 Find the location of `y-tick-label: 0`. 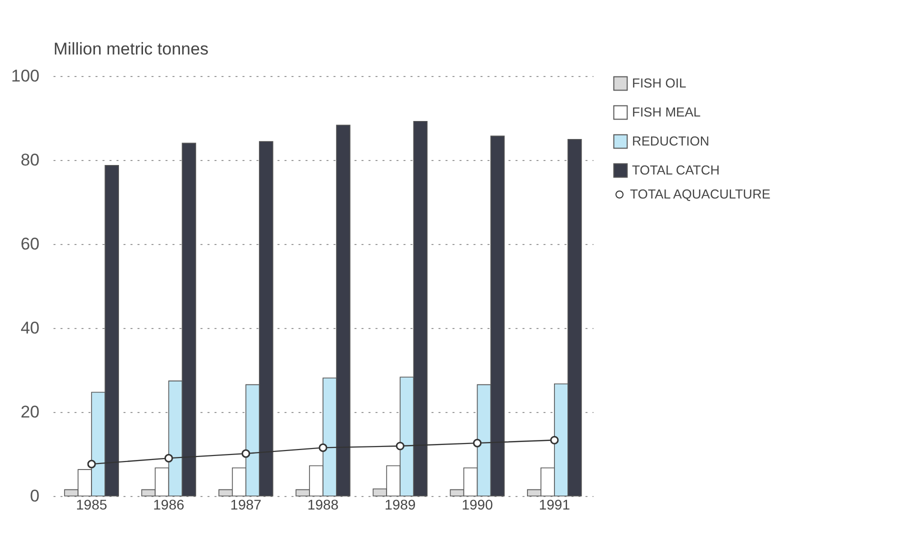

y-tick-label: 0 is located at coordinates (35, 496).